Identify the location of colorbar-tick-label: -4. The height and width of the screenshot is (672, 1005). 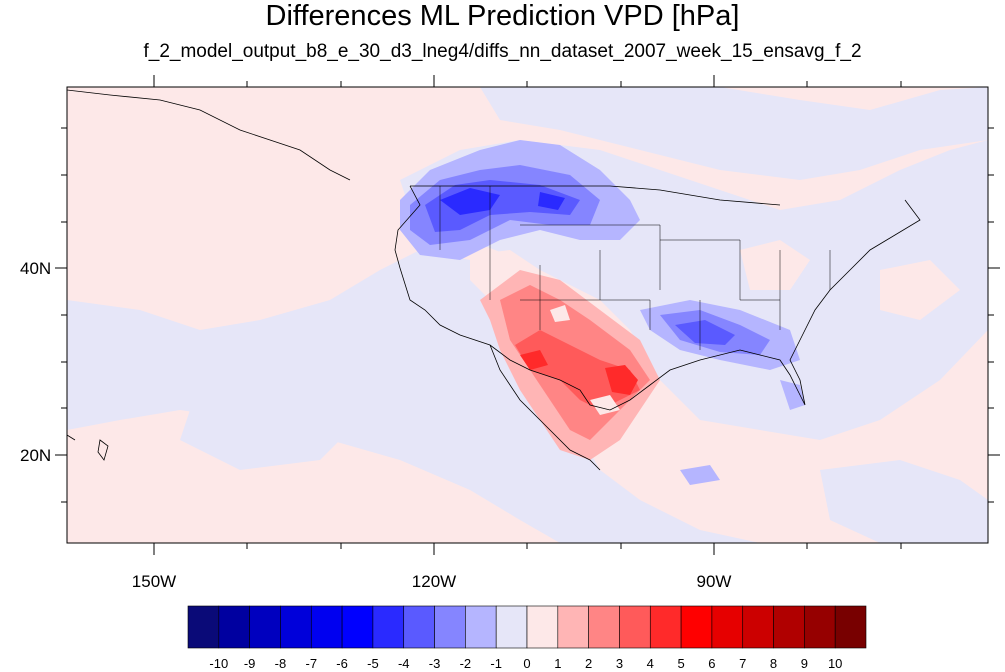
(403, 663).